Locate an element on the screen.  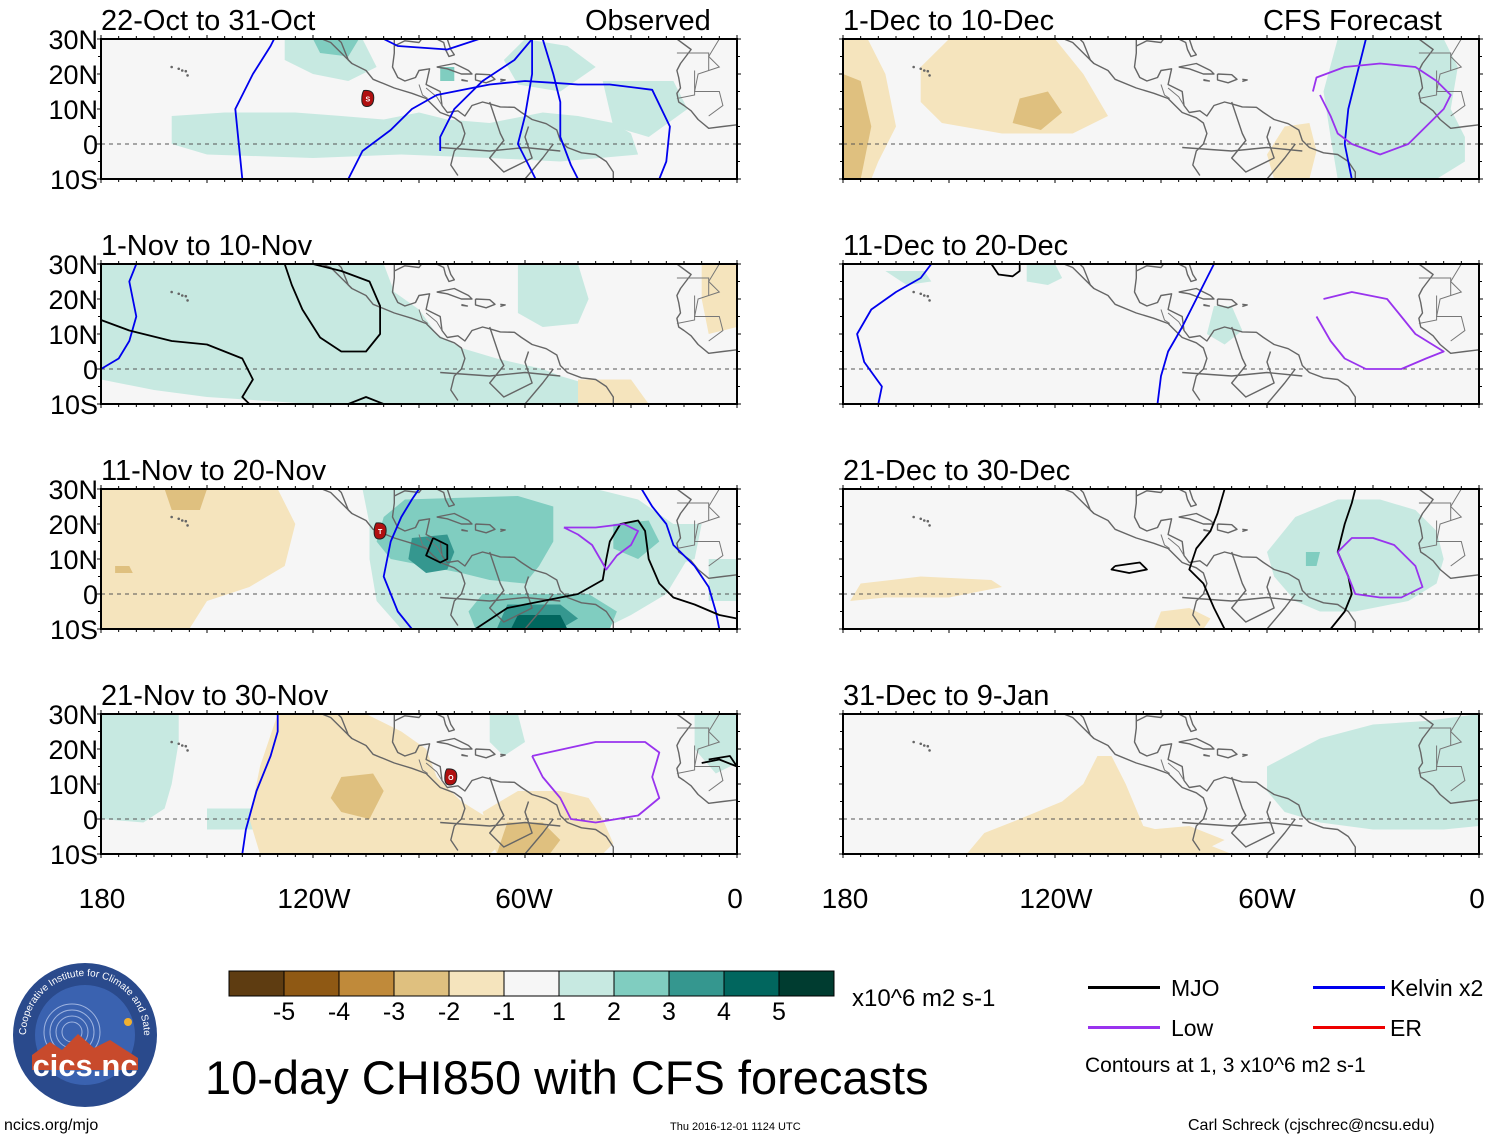
panel-8-title: 31-Dec to 9-Jan is located at coordinates (946, 696).